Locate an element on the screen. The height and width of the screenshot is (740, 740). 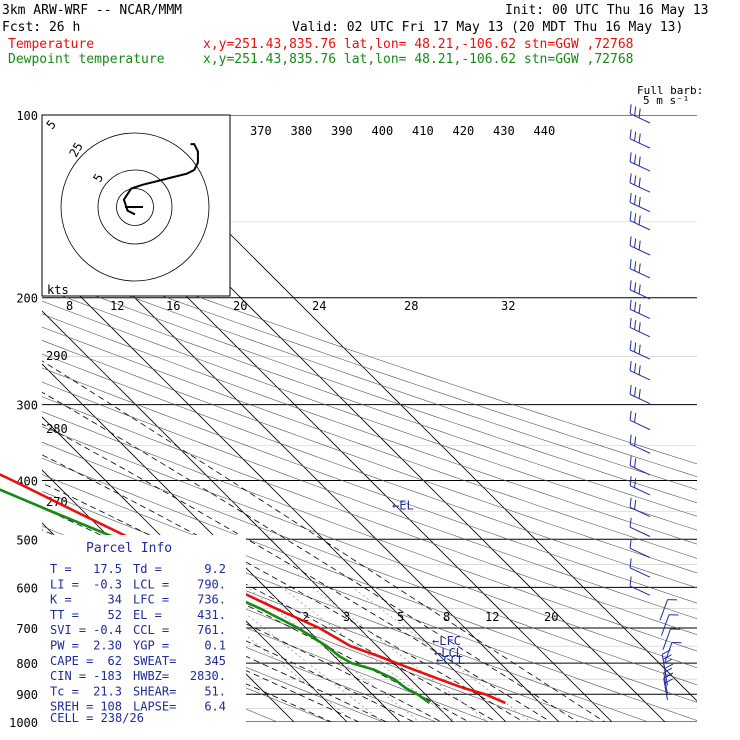
hodograph-ring-label: 25 is located at coordinates (75, 150).